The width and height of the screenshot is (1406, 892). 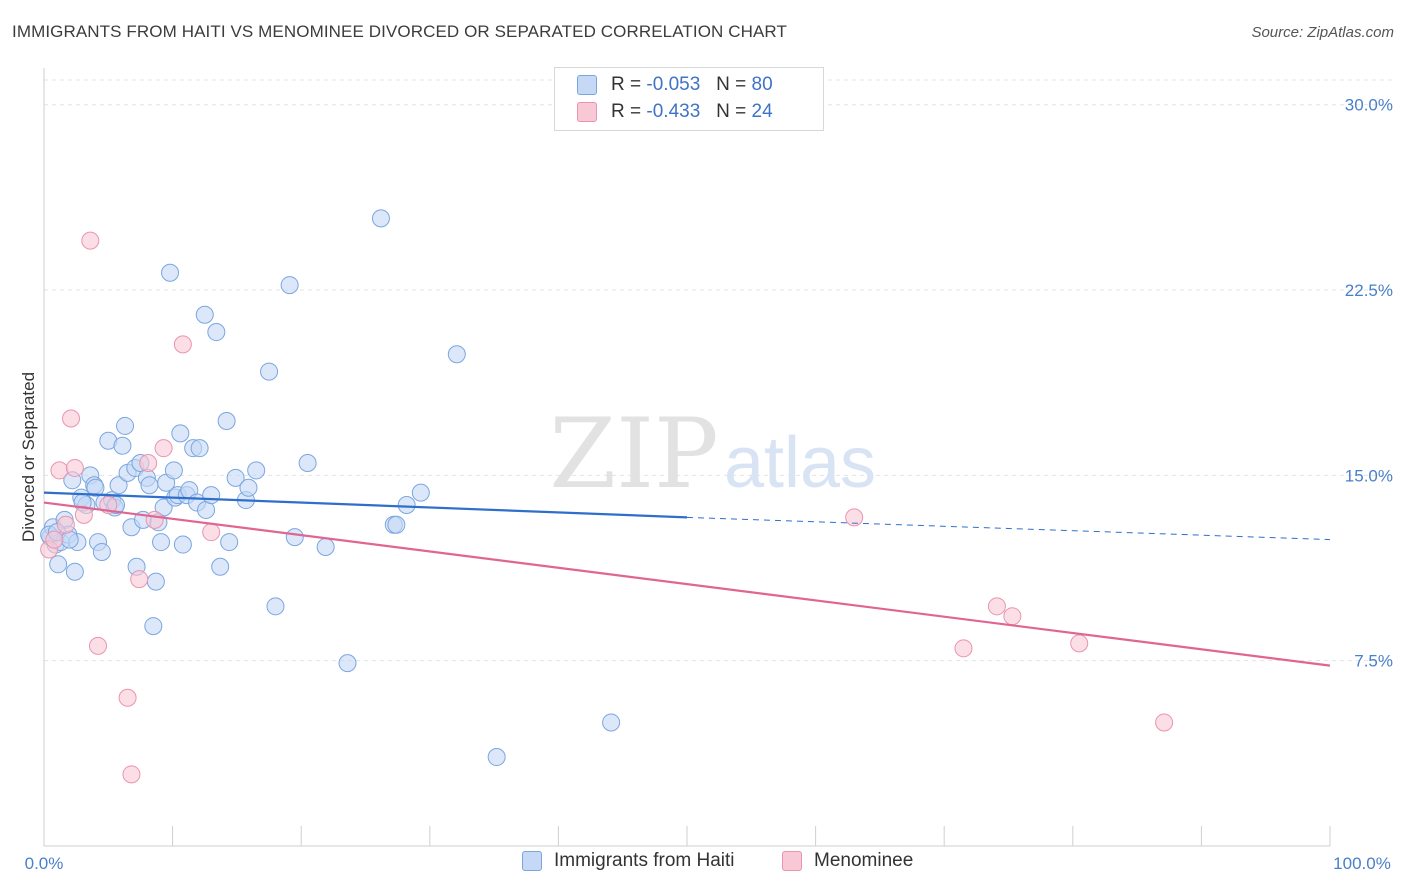 I want to click on y-tick-label: 15.0%, so click(x=1369, y=475).